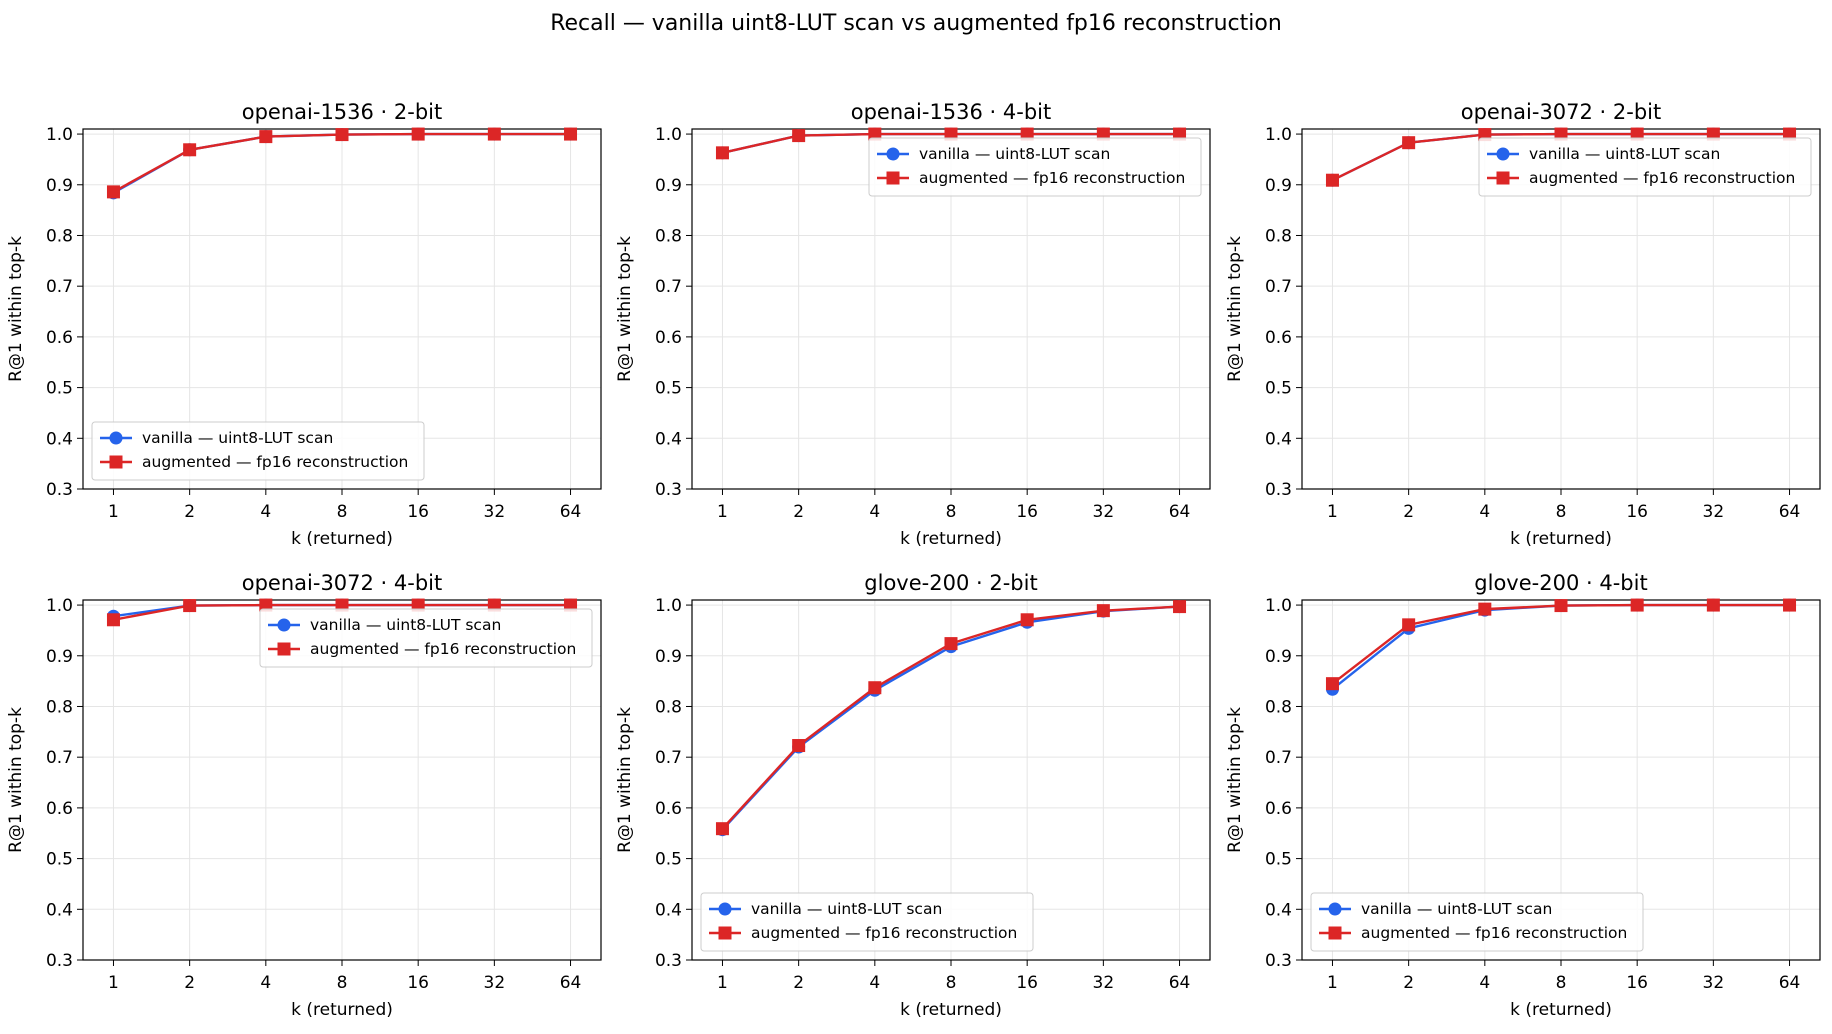  Describe the element at coordinates (342, 112) in the screenshot. I see `subplot-title: openai-1536 · 2-bit` at that location.